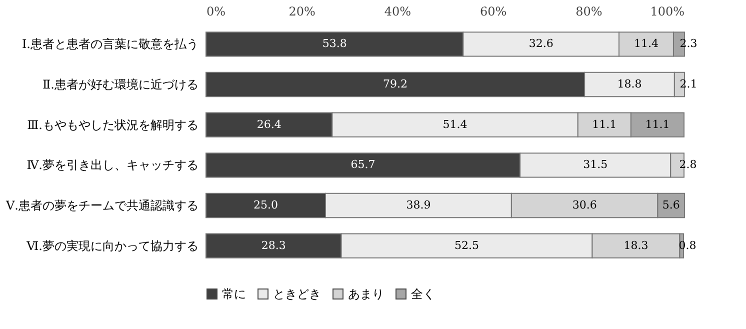  What do you see at coordinates (269, 124) in the screenshot?
I see `data-label: 26.4` at bounding box center [269, 124].